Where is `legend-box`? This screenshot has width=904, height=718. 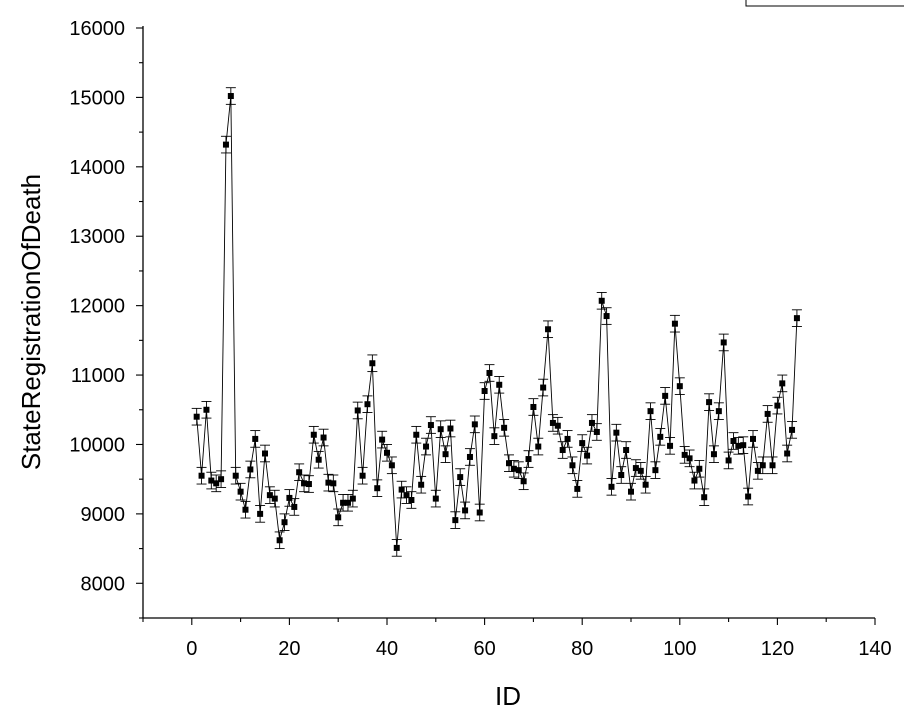 legend-box is located at coordinates (824, 3).